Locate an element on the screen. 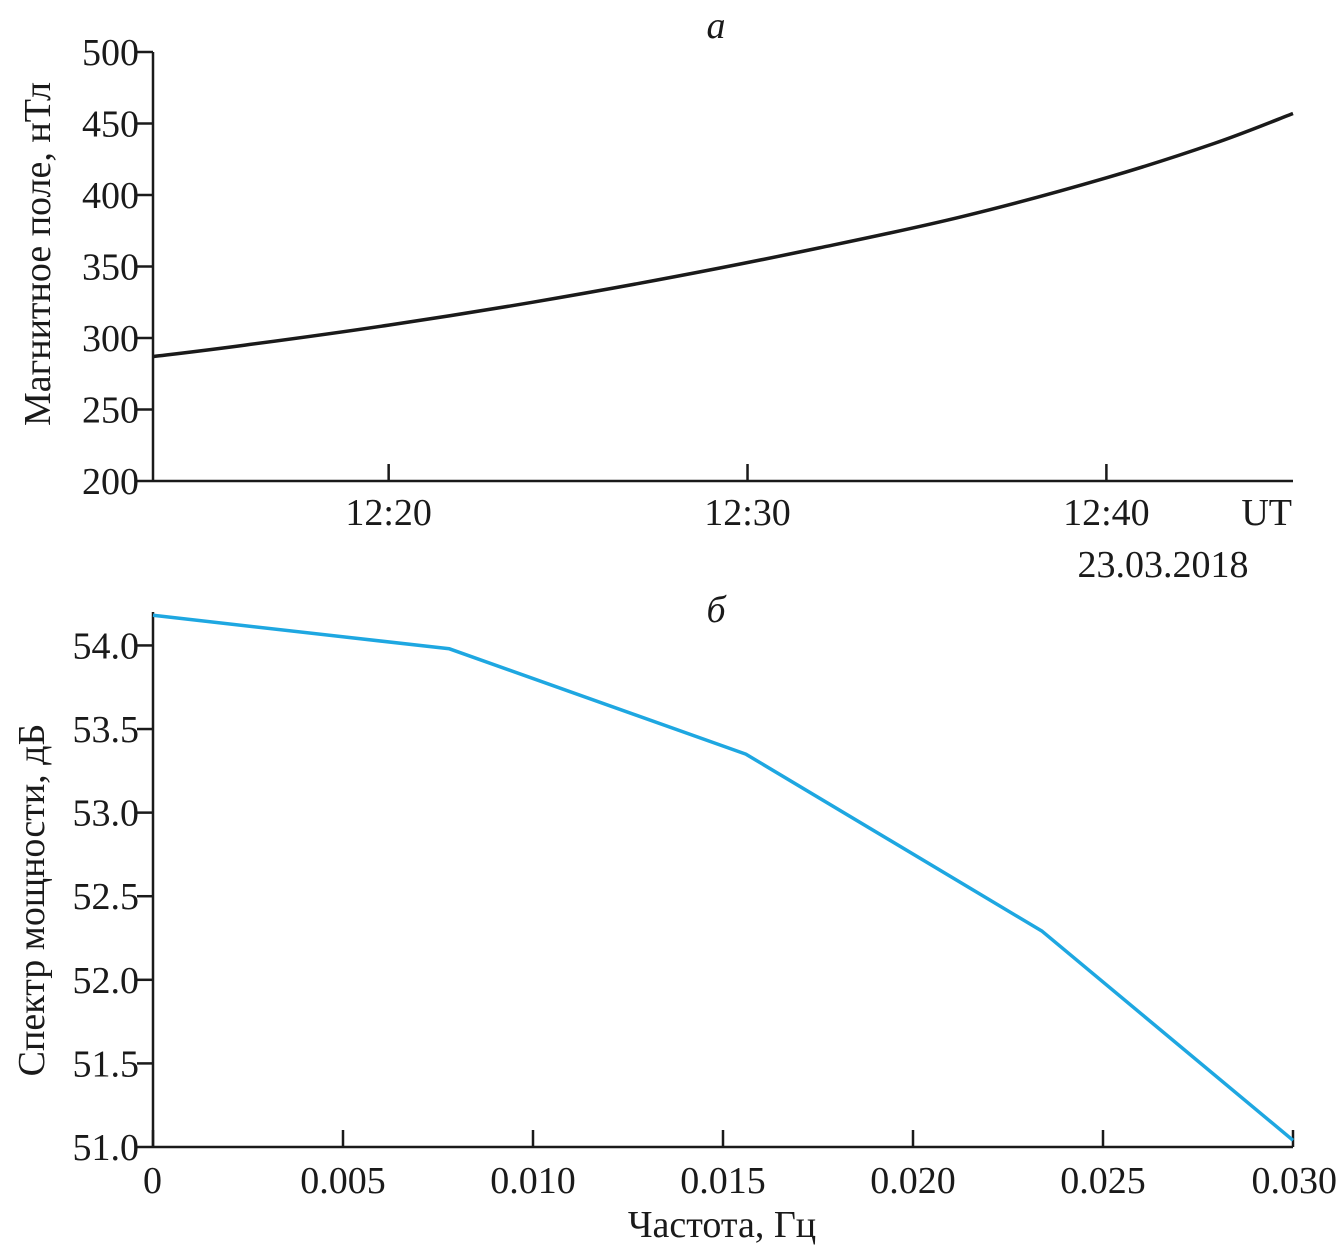  panel-a-x-tick-label: 12:40 is located at coordinates (1106, 513).